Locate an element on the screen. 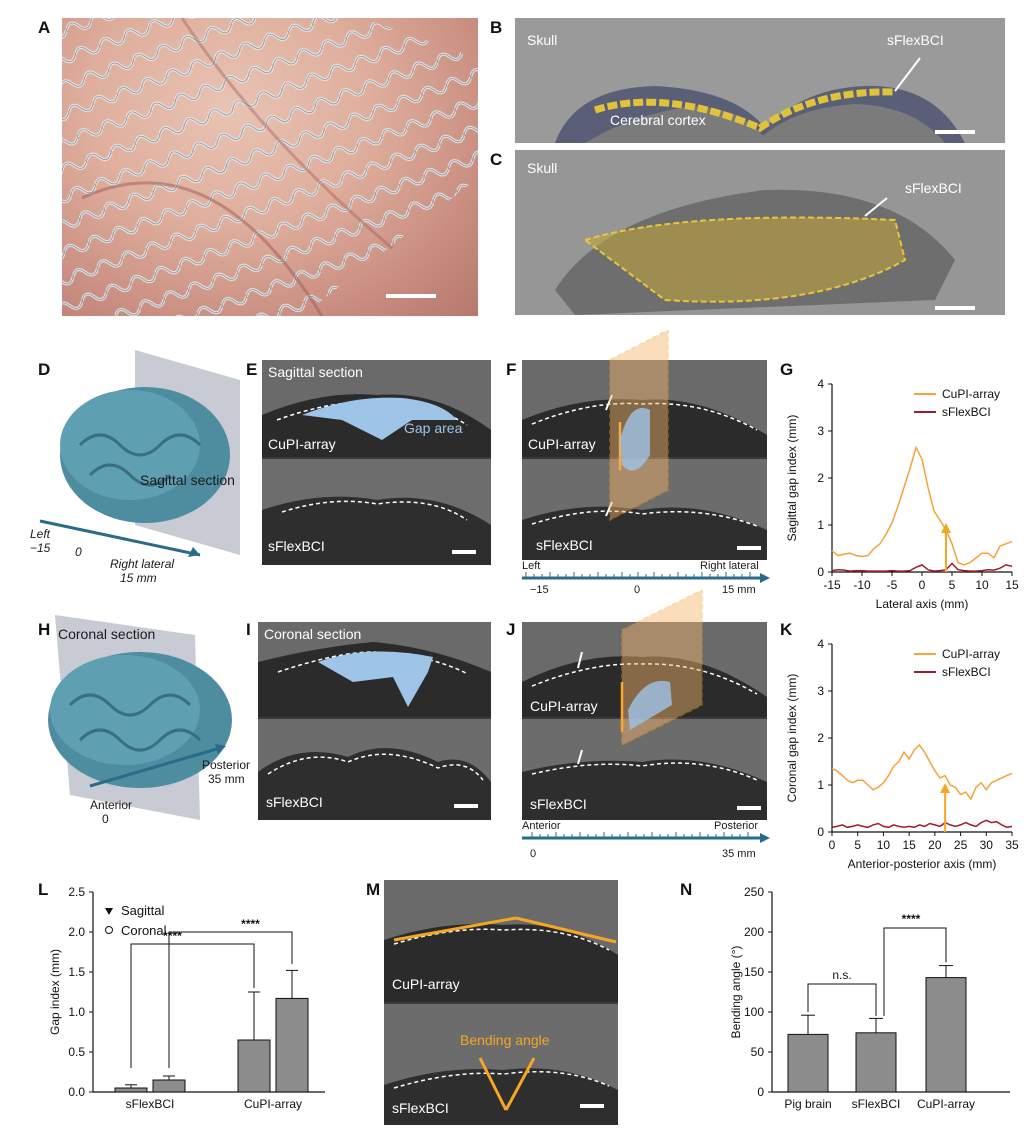 This screenshot has height=1128, width=1036. y-tick-label: 100 is located at coordinates (754, 1012).